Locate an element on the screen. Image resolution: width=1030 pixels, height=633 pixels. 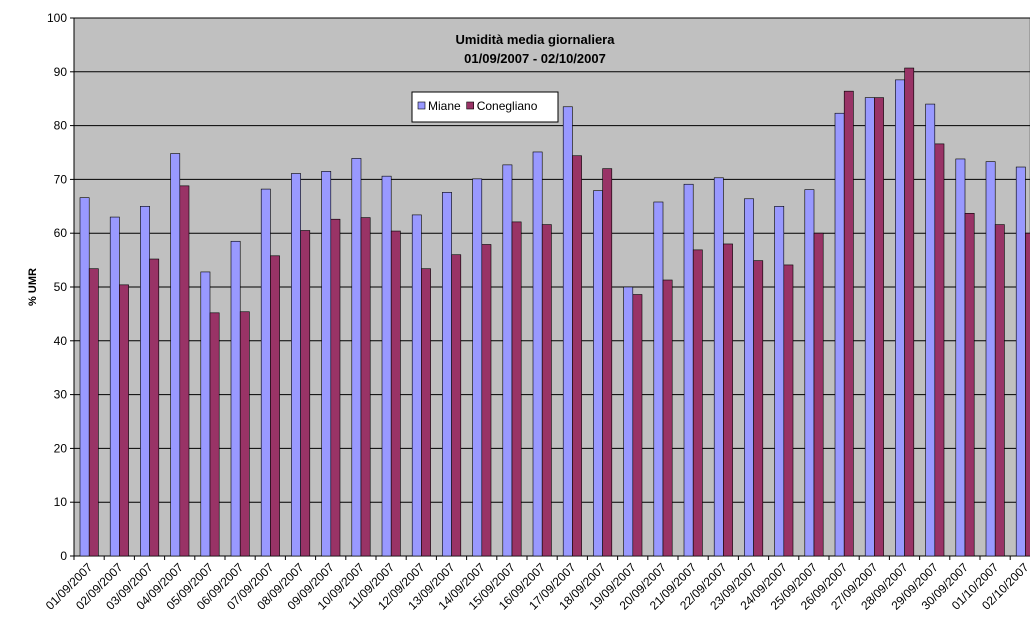
y-tick-label: 60 is located at coordinates (61, 233).